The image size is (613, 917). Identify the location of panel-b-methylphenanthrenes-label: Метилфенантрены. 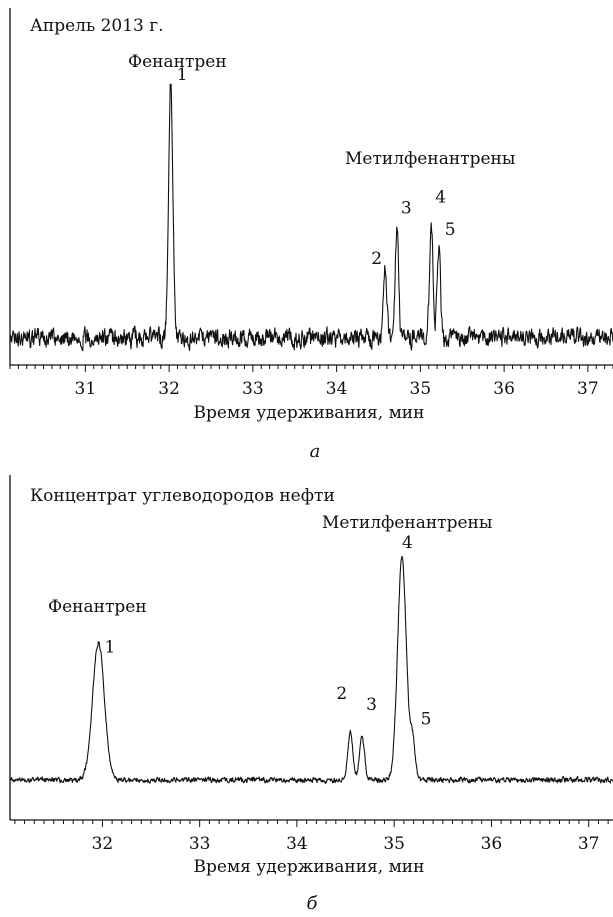
(407, 523).